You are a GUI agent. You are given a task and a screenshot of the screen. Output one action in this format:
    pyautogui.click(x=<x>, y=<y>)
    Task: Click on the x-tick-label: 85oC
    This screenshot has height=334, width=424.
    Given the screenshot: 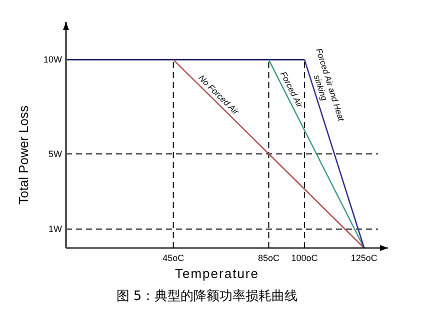 What is the action you would take?
    pyautogui.click(x=269, y=258)
    